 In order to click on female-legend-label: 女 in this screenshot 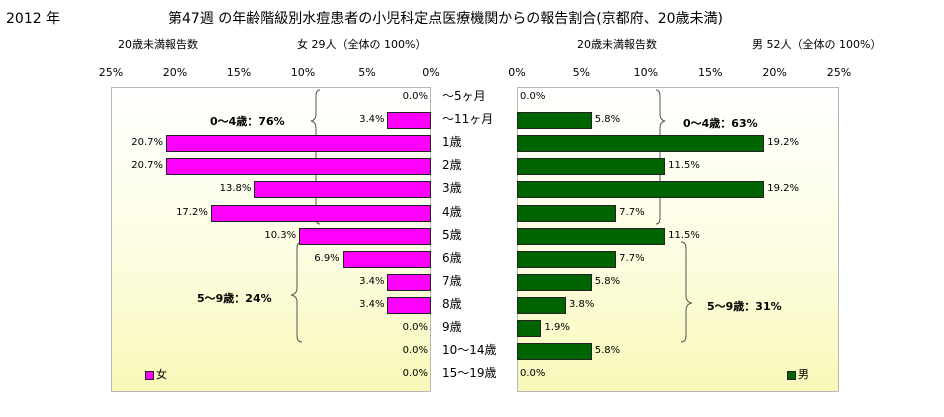, I will do `click(161, 374)`.